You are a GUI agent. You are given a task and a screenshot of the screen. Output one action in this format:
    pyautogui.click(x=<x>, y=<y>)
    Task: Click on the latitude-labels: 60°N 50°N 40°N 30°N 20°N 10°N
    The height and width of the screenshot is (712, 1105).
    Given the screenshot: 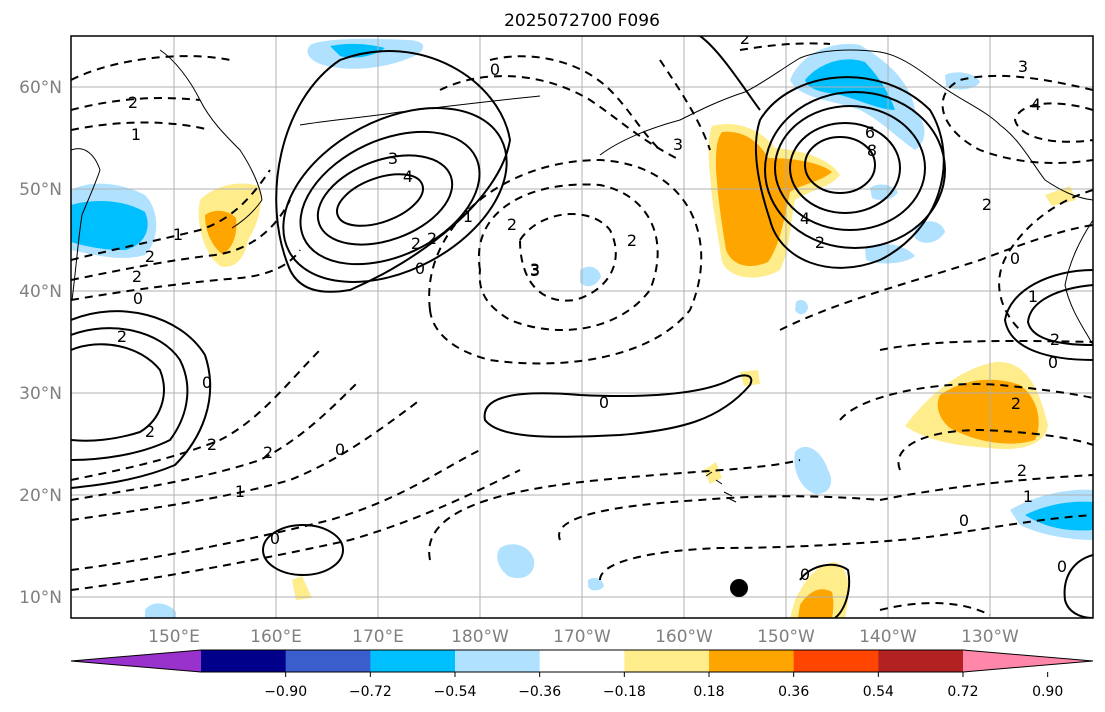 What is the action you would take?
    pyautogui.click(x=40, y=343)
    